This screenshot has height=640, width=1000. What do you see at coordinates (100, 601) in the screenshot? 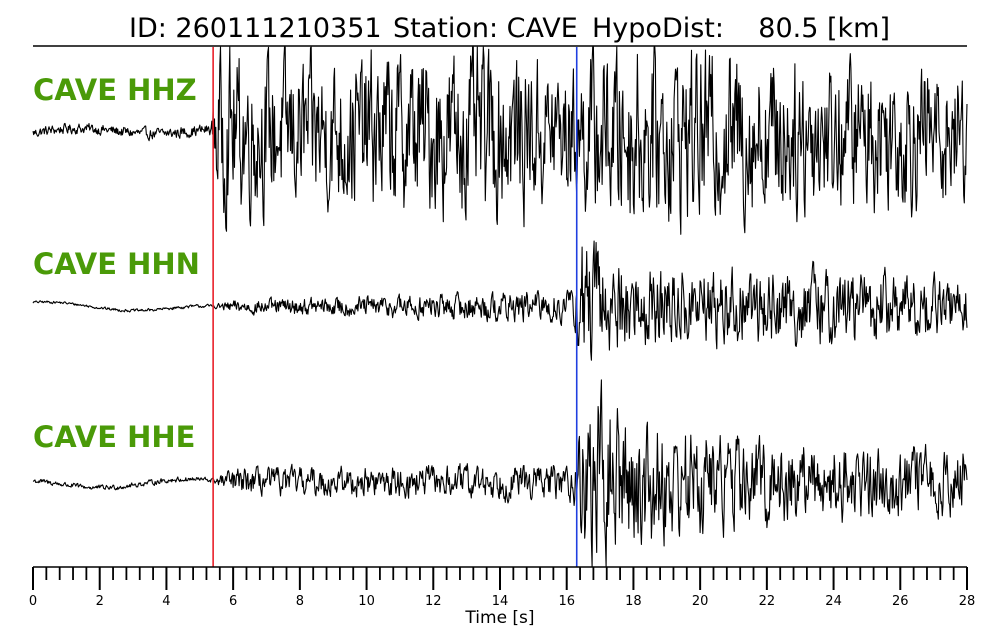
I see `x-tick-label: 2` at bounding box center [100, 601].